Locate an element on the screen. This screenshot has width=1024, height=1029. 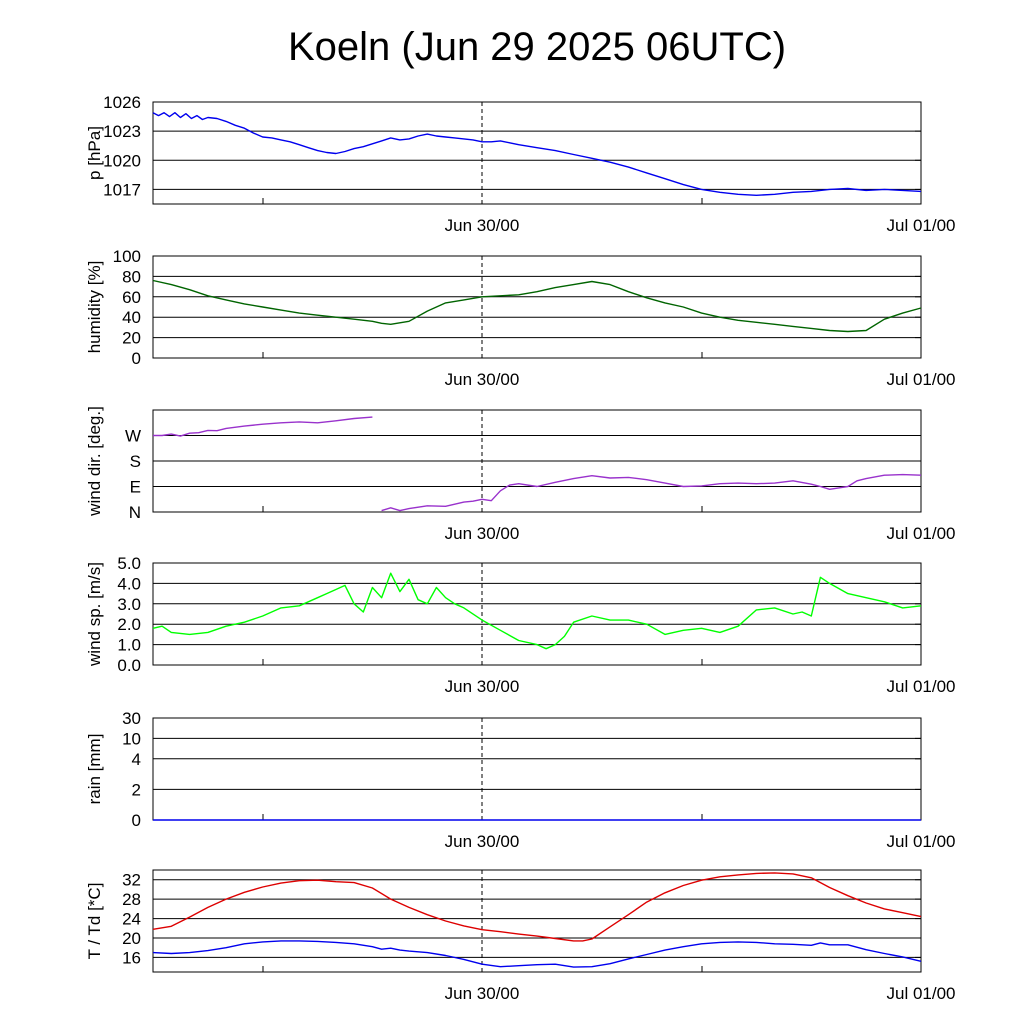
y-tick-label: 80 is located at coordinates (131, 276).